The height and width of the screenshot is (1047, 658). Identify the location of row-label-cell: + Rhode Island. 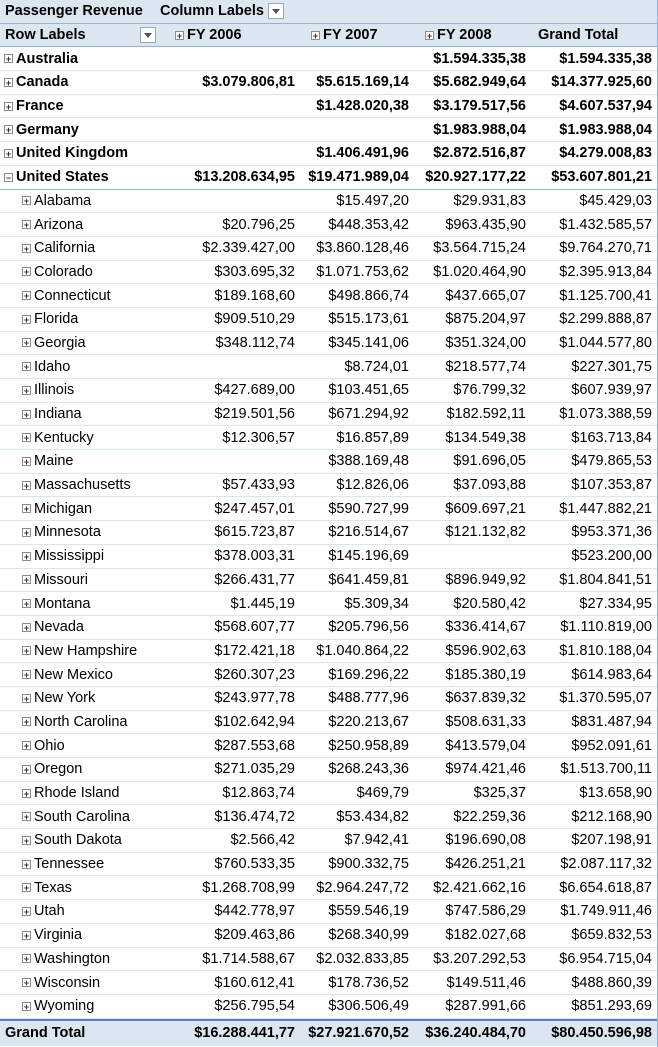
(82, 793).